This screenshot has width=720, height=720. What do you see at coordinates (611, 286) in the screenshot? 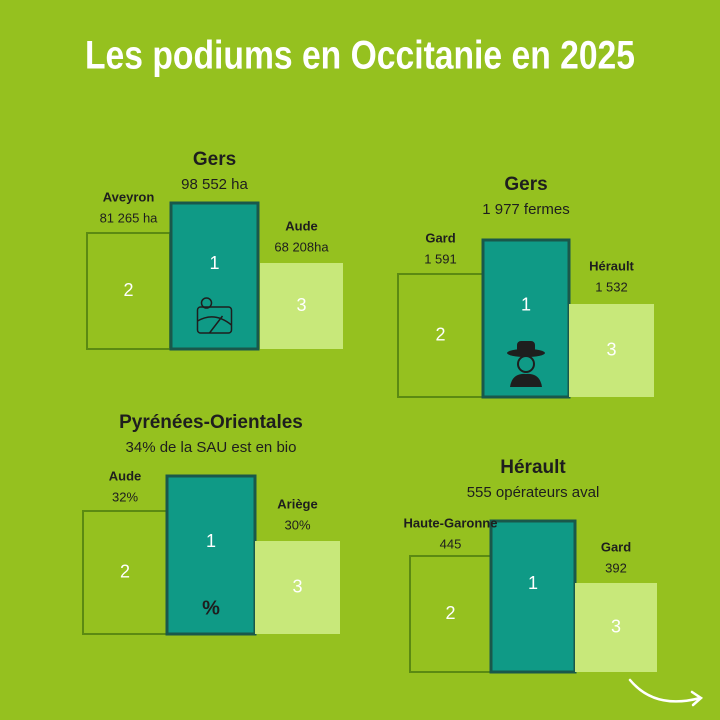
I see `third-value: 1 532` at bounding box center [611, 286].